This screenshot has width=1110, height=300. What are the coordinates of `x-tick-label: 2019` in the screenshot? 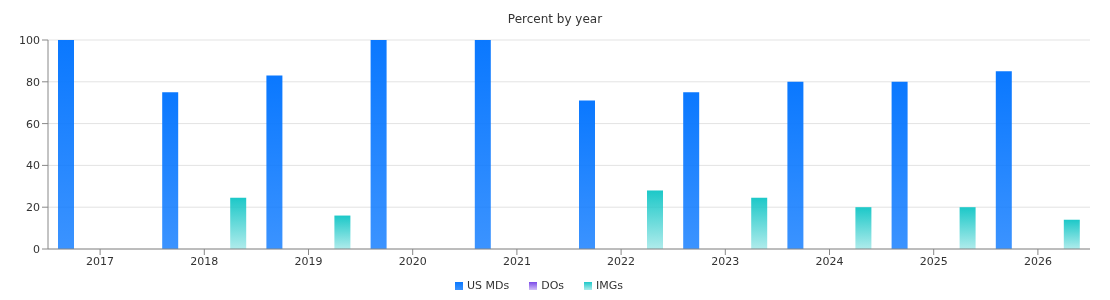 It's located at (308, 261).